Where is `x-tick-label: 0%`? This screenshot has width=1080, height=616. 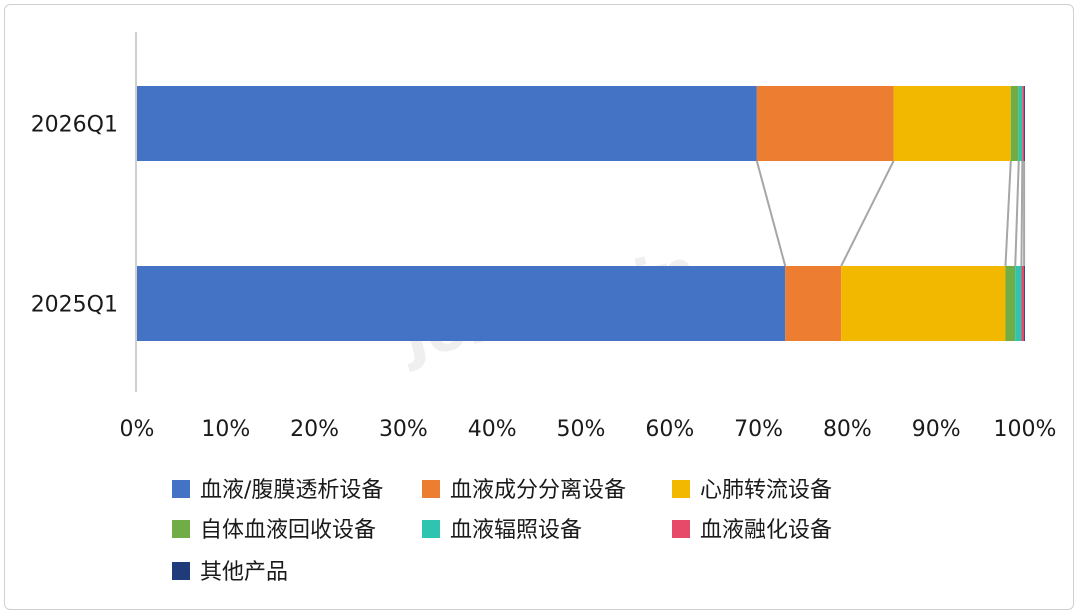 x-tick-label: 0% is located at coordinates (137, 429).